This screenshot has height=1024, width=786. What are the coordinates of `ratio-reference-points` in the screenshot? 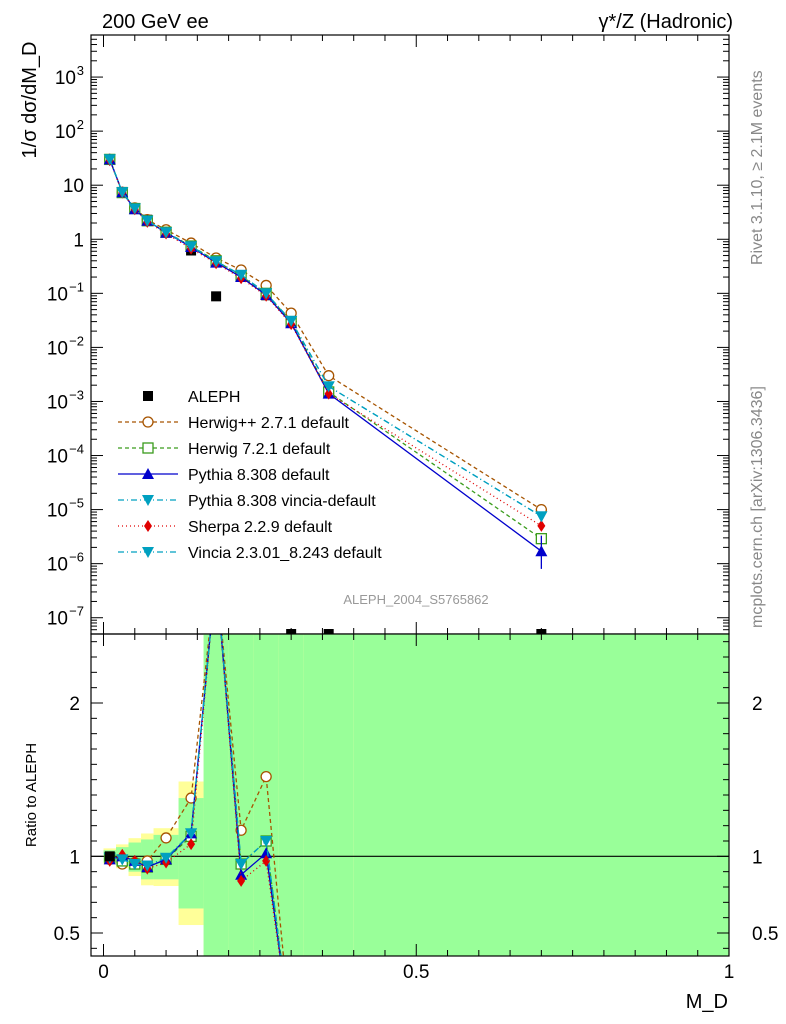 It's located at (109, 856).